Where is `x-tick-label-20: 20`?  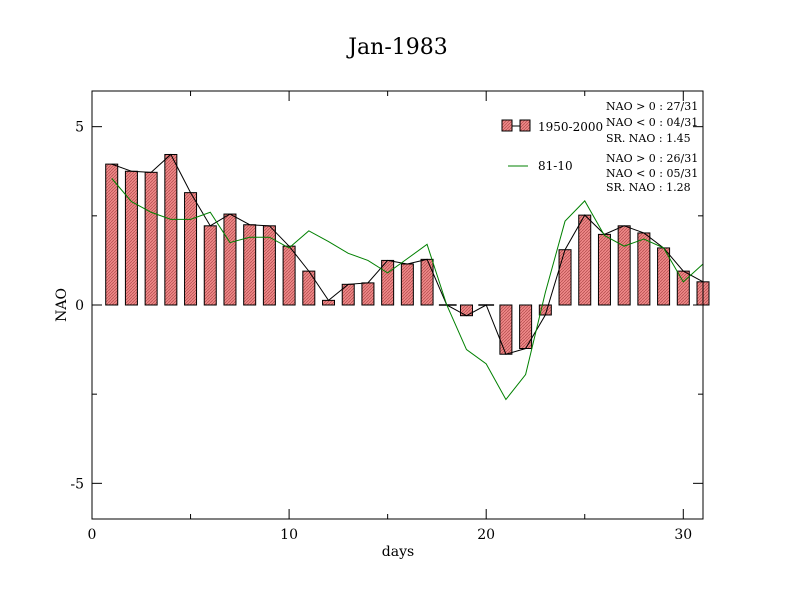
x-tick-label-20: 20 is located at coordinates (486, 535).